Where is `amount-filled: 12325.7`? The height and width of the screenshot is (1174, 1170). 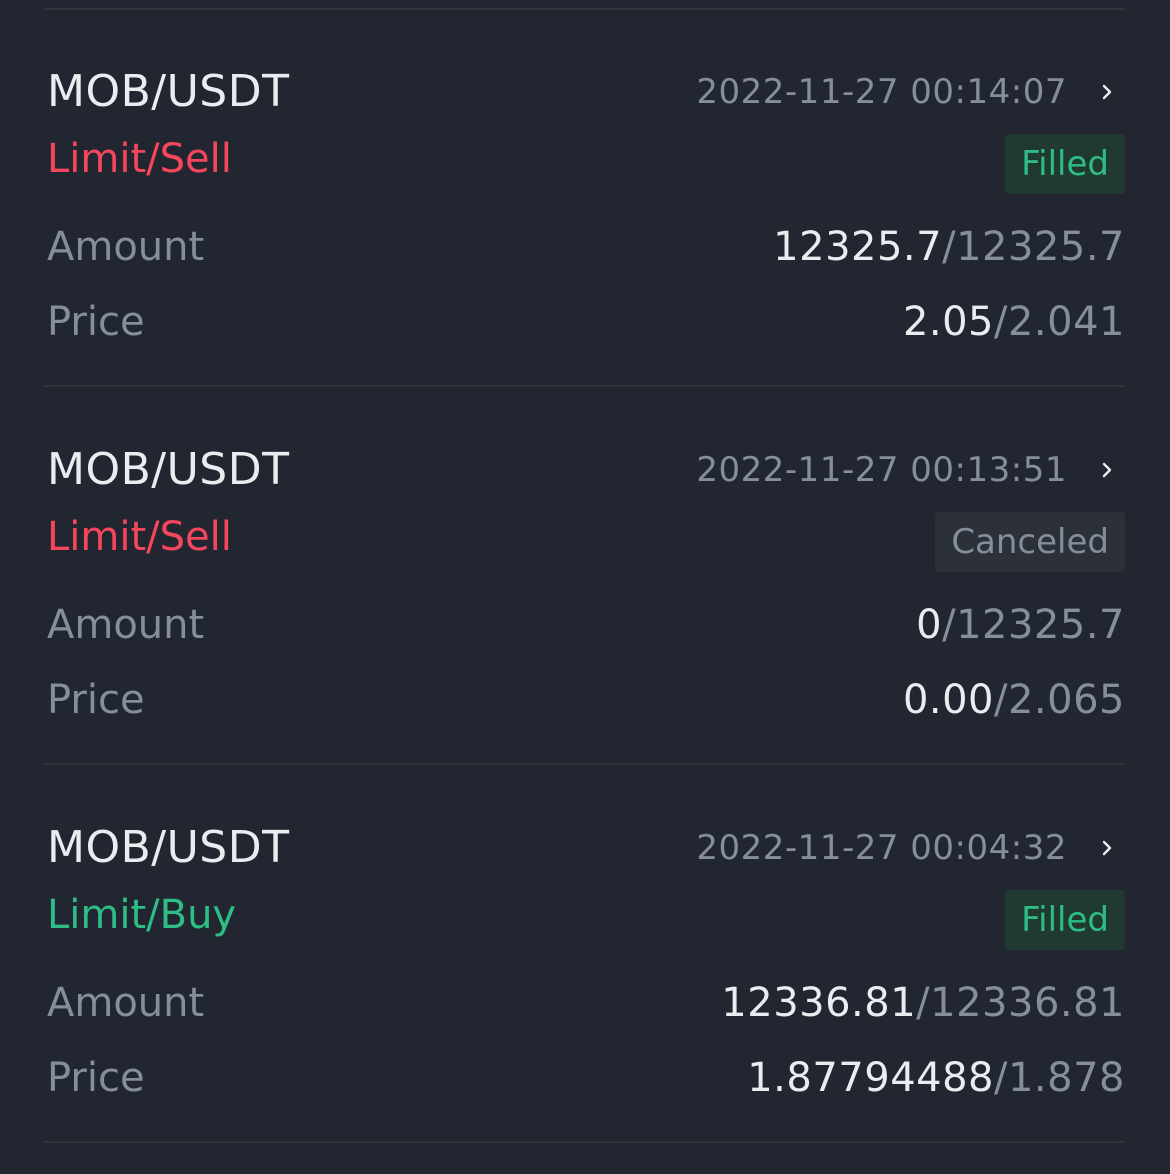 amount-filled: 12325.7 is located at coordinates (858, 247).